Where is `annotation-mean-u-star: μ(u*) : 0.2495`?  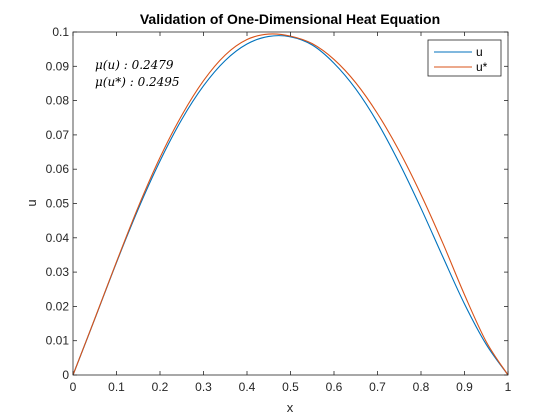 annotation-mean-u-star: μ(u*) : 0.2495 is located at coordinates (137, 82).